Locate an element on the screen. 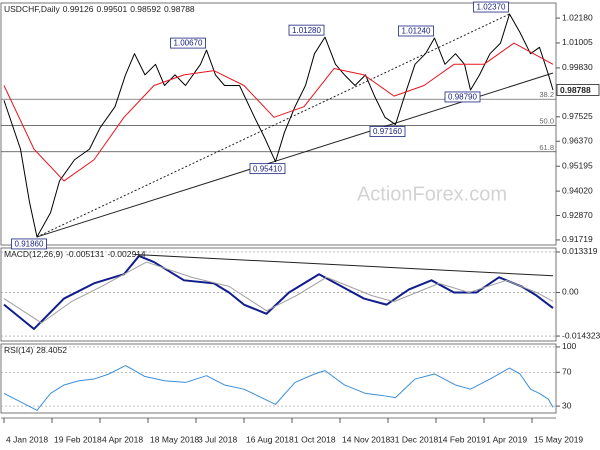 The image size is (600, 450). x-tick-label: 18 May 2018 is located at coordinates (174, 439).